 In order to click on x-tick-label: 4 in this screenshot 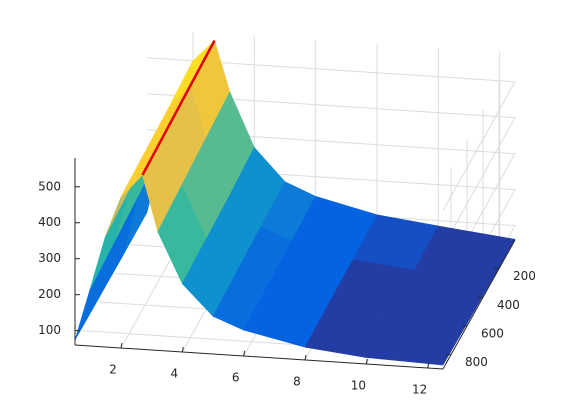, I will do `click(175, 374)`.